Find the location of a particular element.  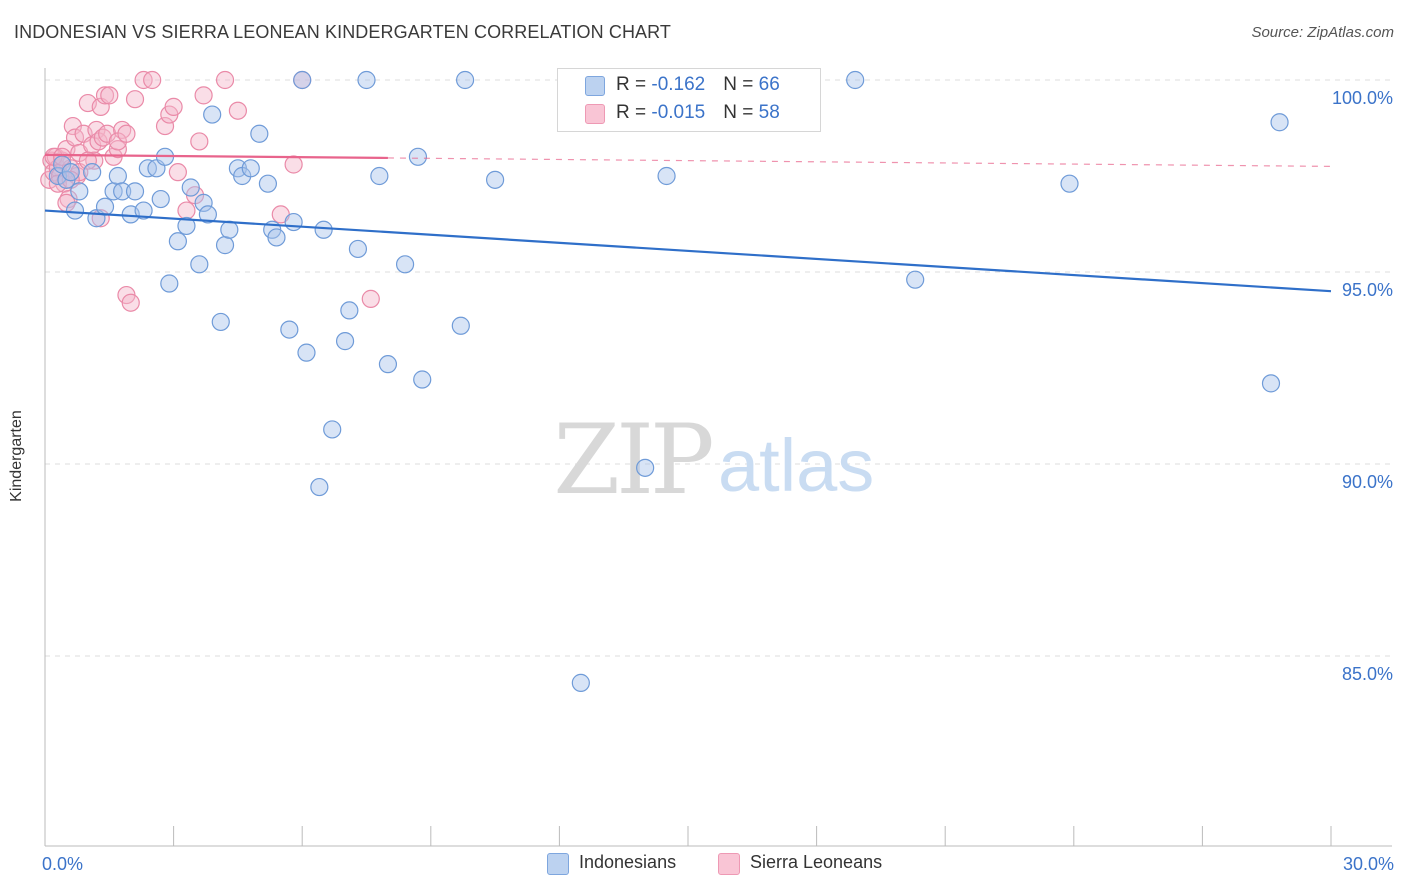

bottom-legend-label: Sierra Leoneans is located at coordinates (816, 862).